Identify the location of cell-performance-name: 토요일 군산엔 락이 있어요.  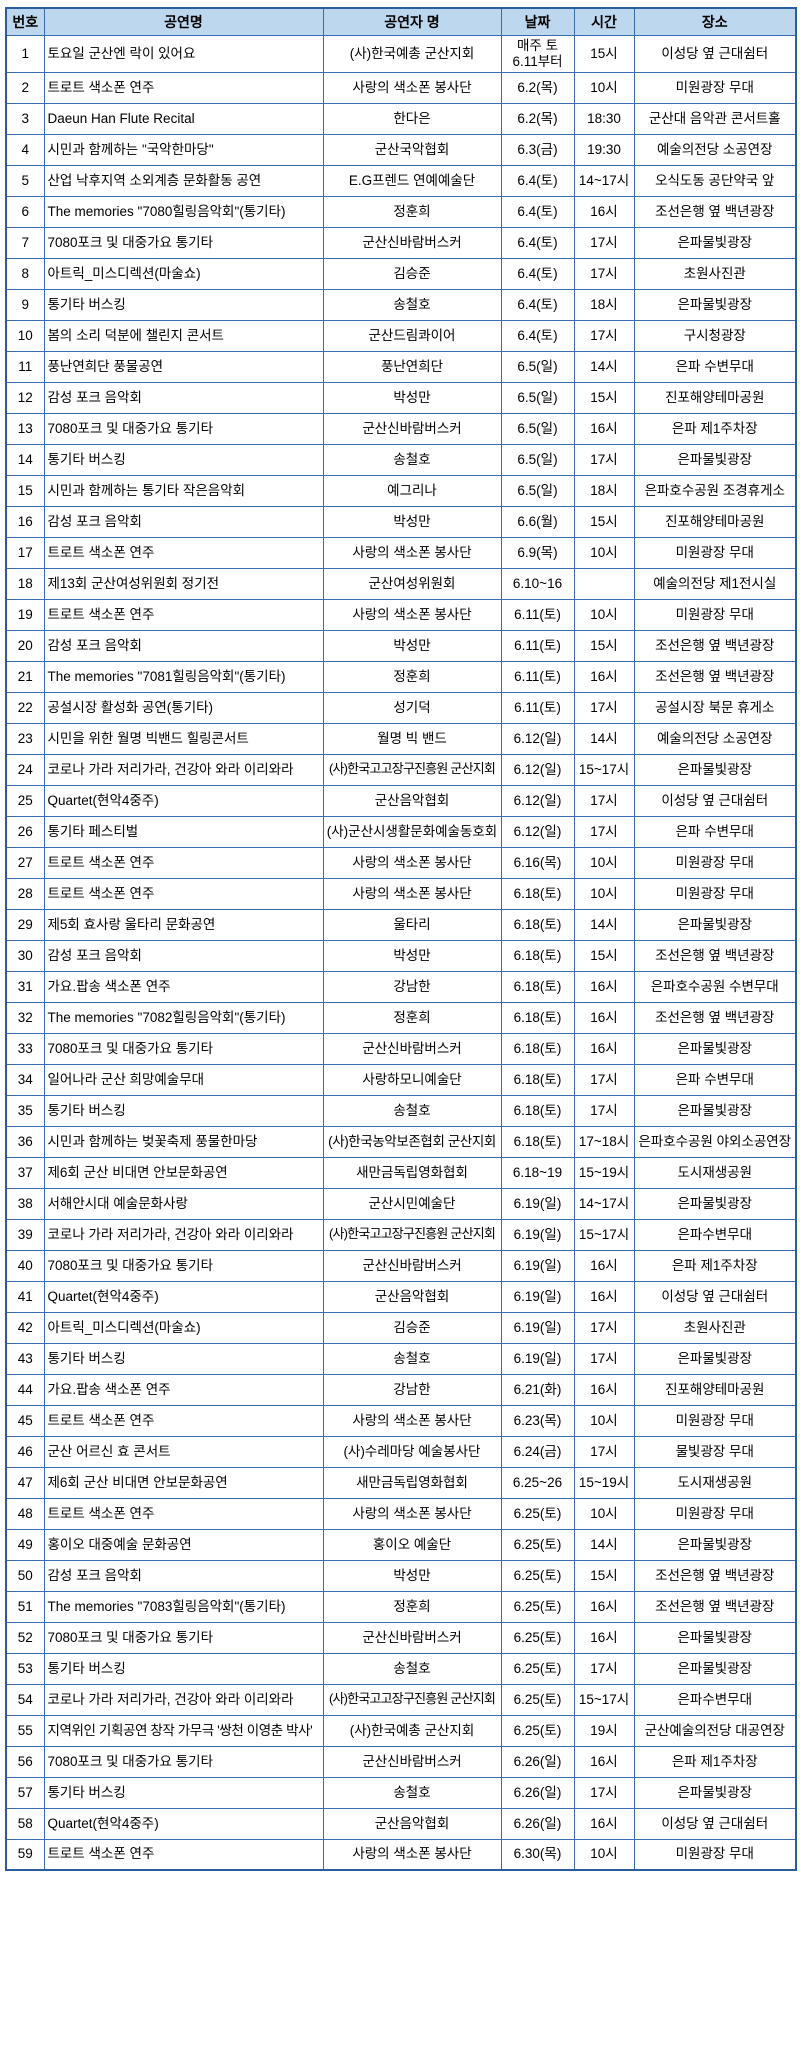
(183, 53).